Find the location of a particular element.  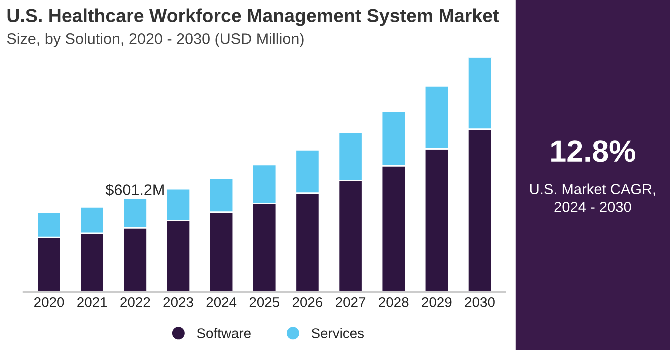

x-tick-label: 2022 is located at coordinates (135, 302).